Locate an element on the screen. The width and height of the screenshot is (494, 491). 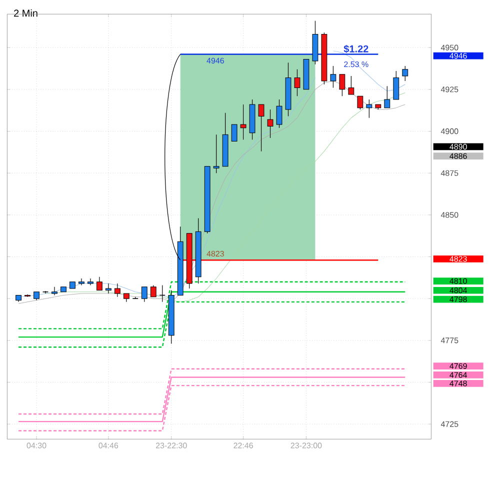
y-tick-label: 4925 is located at coordinates (449, 89).